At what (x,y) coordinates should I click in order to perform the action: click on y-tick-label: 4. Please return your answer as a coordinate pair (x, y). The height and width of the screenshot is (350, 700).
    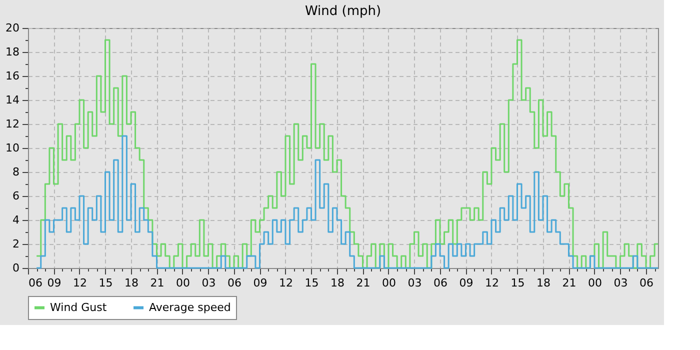
    Looking at the image, I should click on (16, 220).